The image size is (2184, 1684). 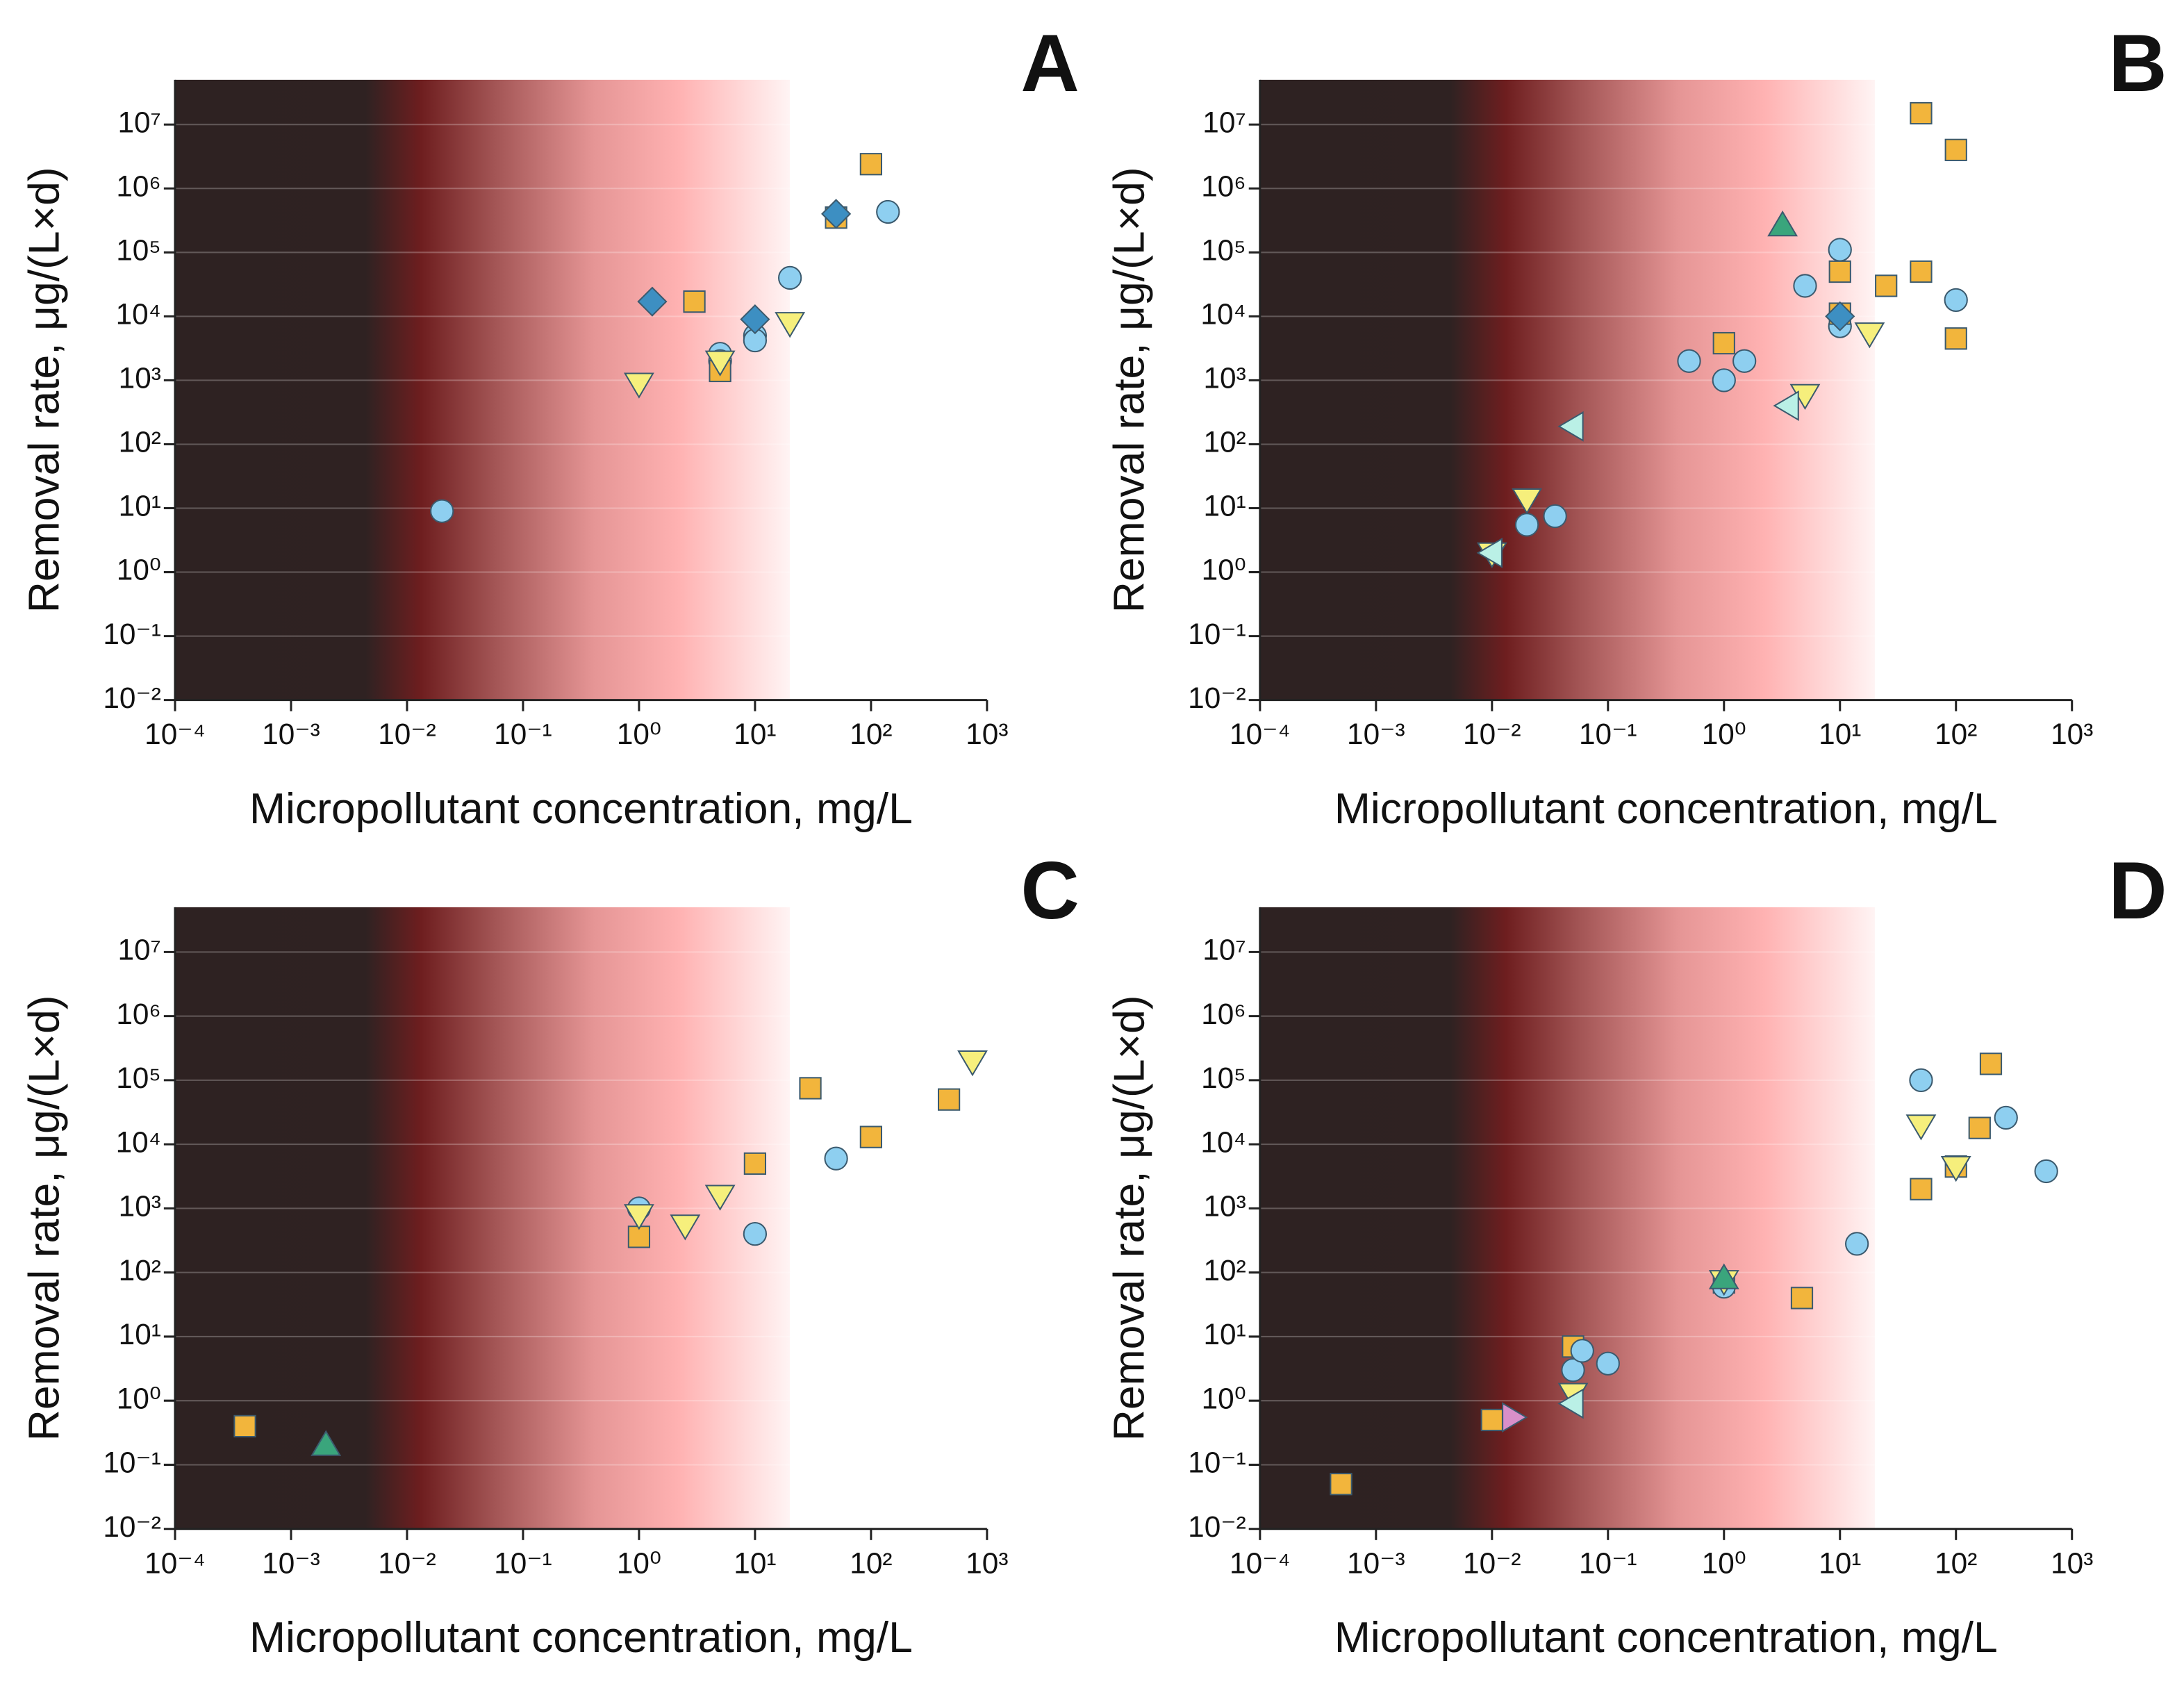 What do you see at coordinates (2137, 890) in the screenshot?
I see `panel-letter: D` at bounding box center [2137, 890].